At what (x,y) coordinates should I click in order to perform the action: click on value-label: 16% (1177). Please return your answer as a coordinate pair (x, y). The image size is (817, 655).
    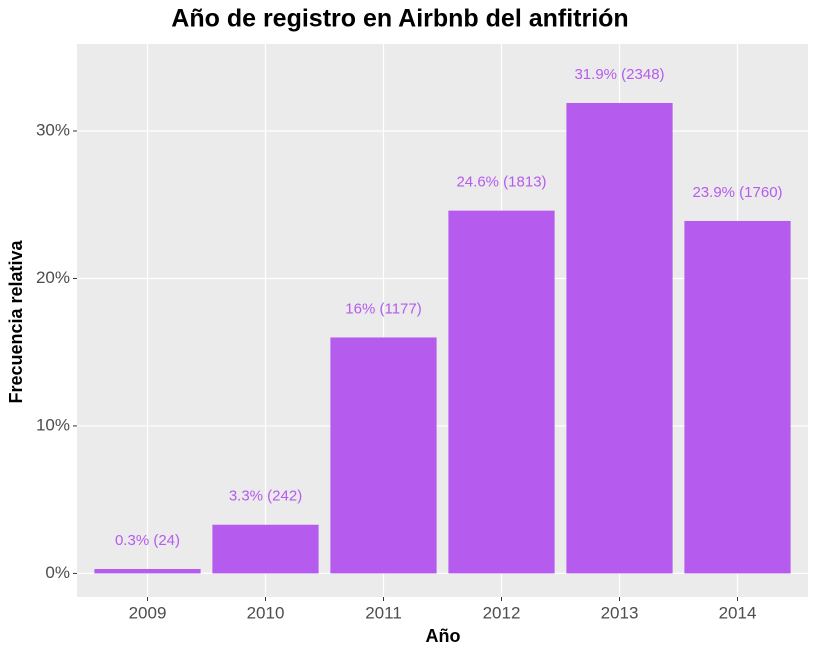
    Looking at the image, I should click on (383, 308).